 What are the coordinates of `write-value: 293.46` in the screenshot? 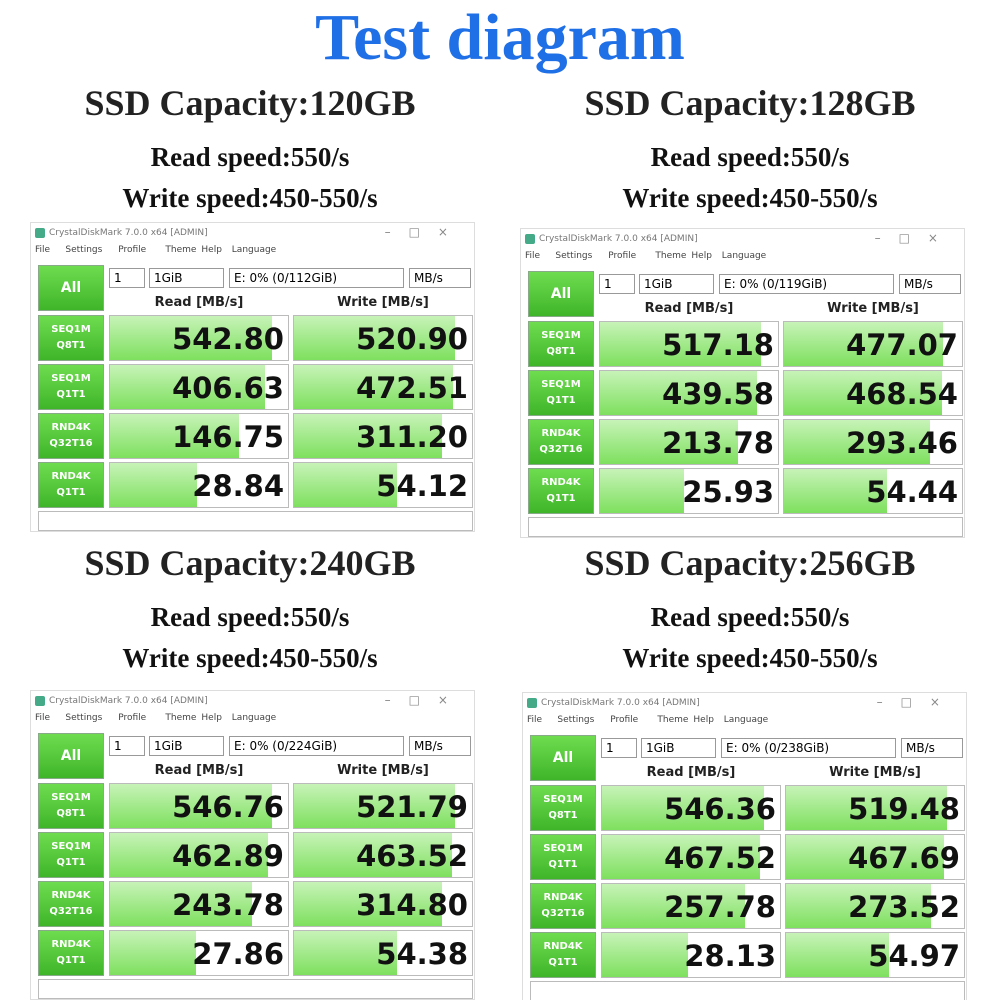 It's located at (902, 443).